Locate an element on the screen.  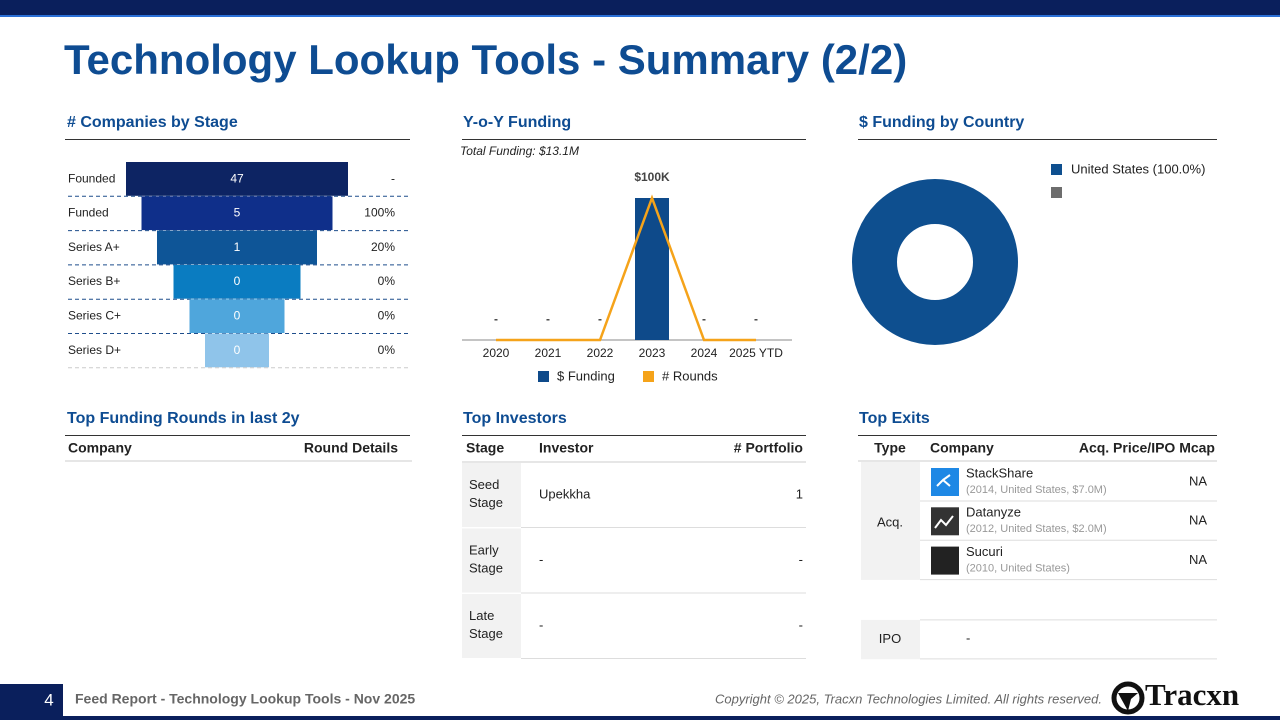
stage-count: 47 is located at coordinates (237, 178).